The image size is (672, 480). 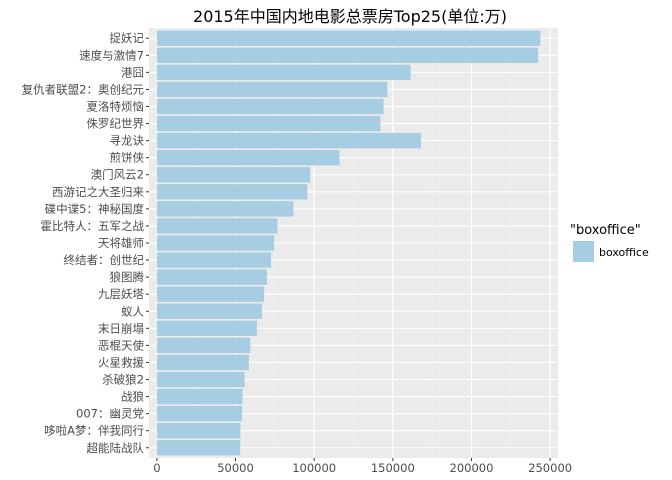 I want to click on y-tick-label: 碟中谍5：神秘国度, so click(x=95, y=209).